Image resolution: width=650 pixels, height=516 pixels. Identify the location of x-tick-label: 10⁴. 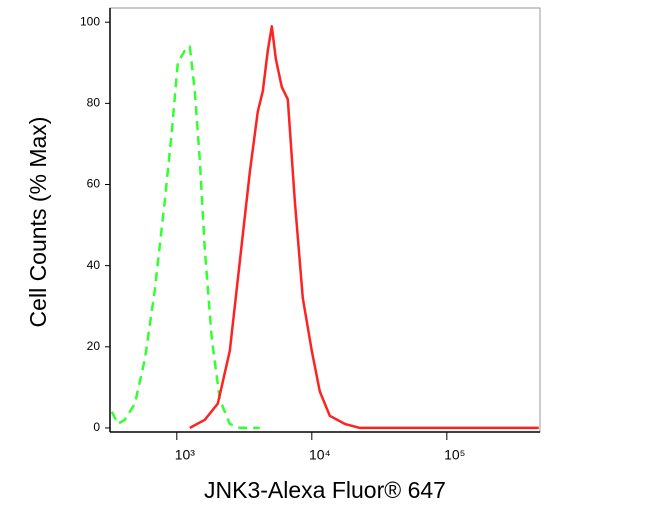
(320, 455).